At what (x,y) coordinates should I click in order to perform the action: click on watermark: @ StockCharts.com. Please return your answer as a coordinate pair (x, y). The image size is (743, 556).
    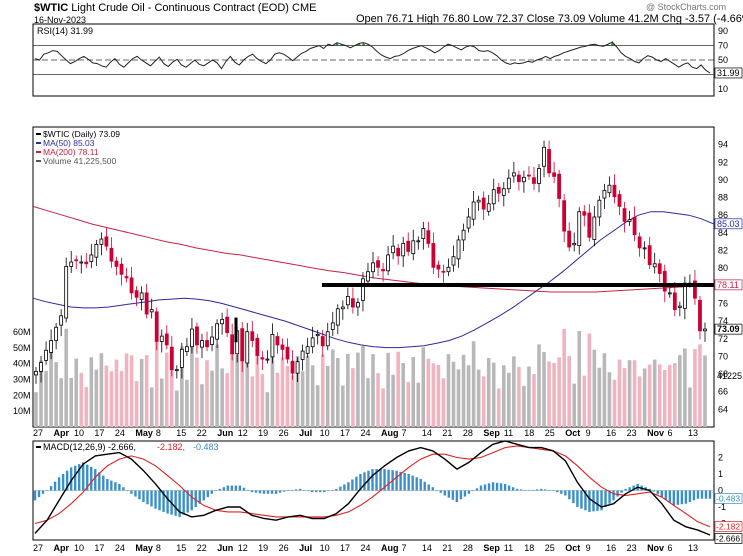
    Looking at the image, I should click on (686, 7).